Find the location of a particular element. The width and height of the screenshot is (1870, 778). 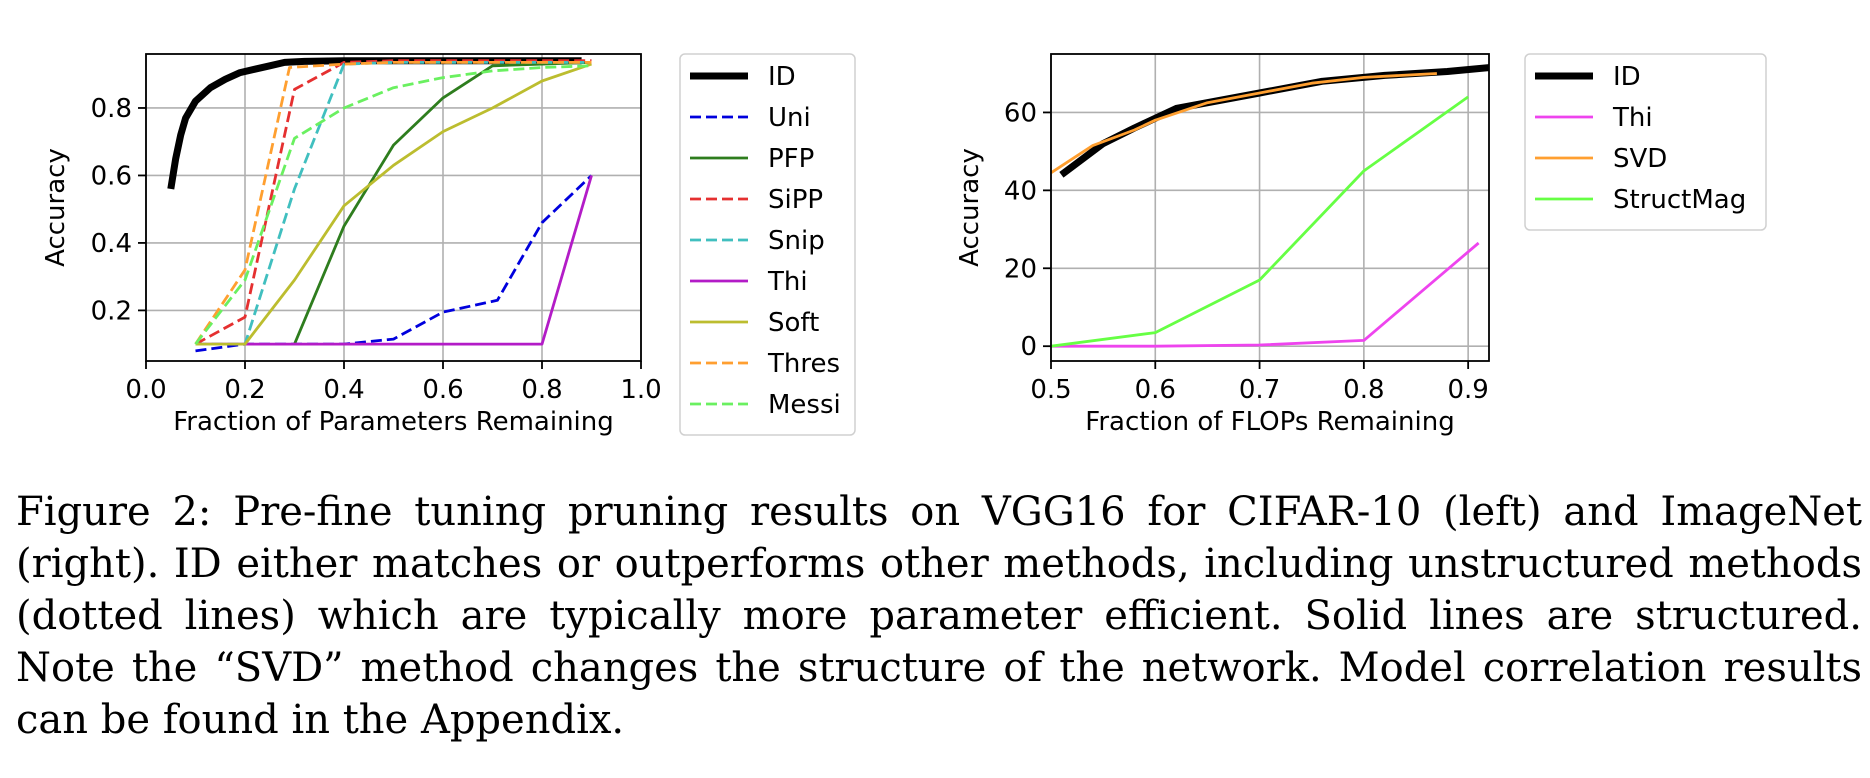

left-y-tick-label: 0.6 is located at coordinates (111, 176).